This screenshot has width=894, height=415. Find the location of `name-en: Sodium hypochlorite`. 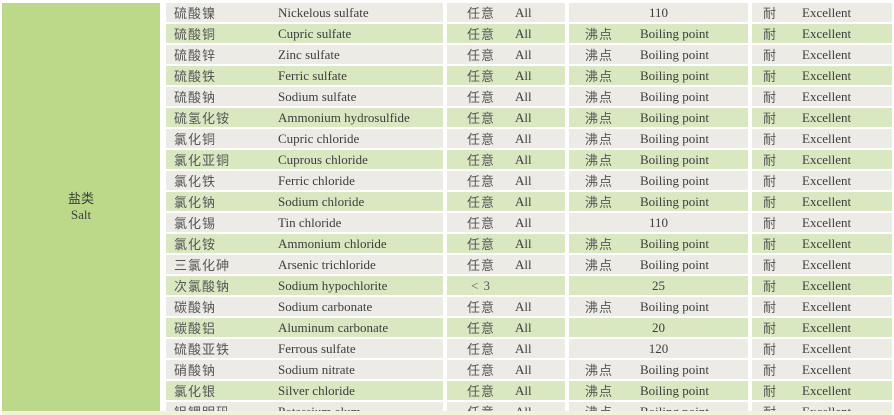

name-en: Sodium hypochlorite is located at coordinates (333, 285).